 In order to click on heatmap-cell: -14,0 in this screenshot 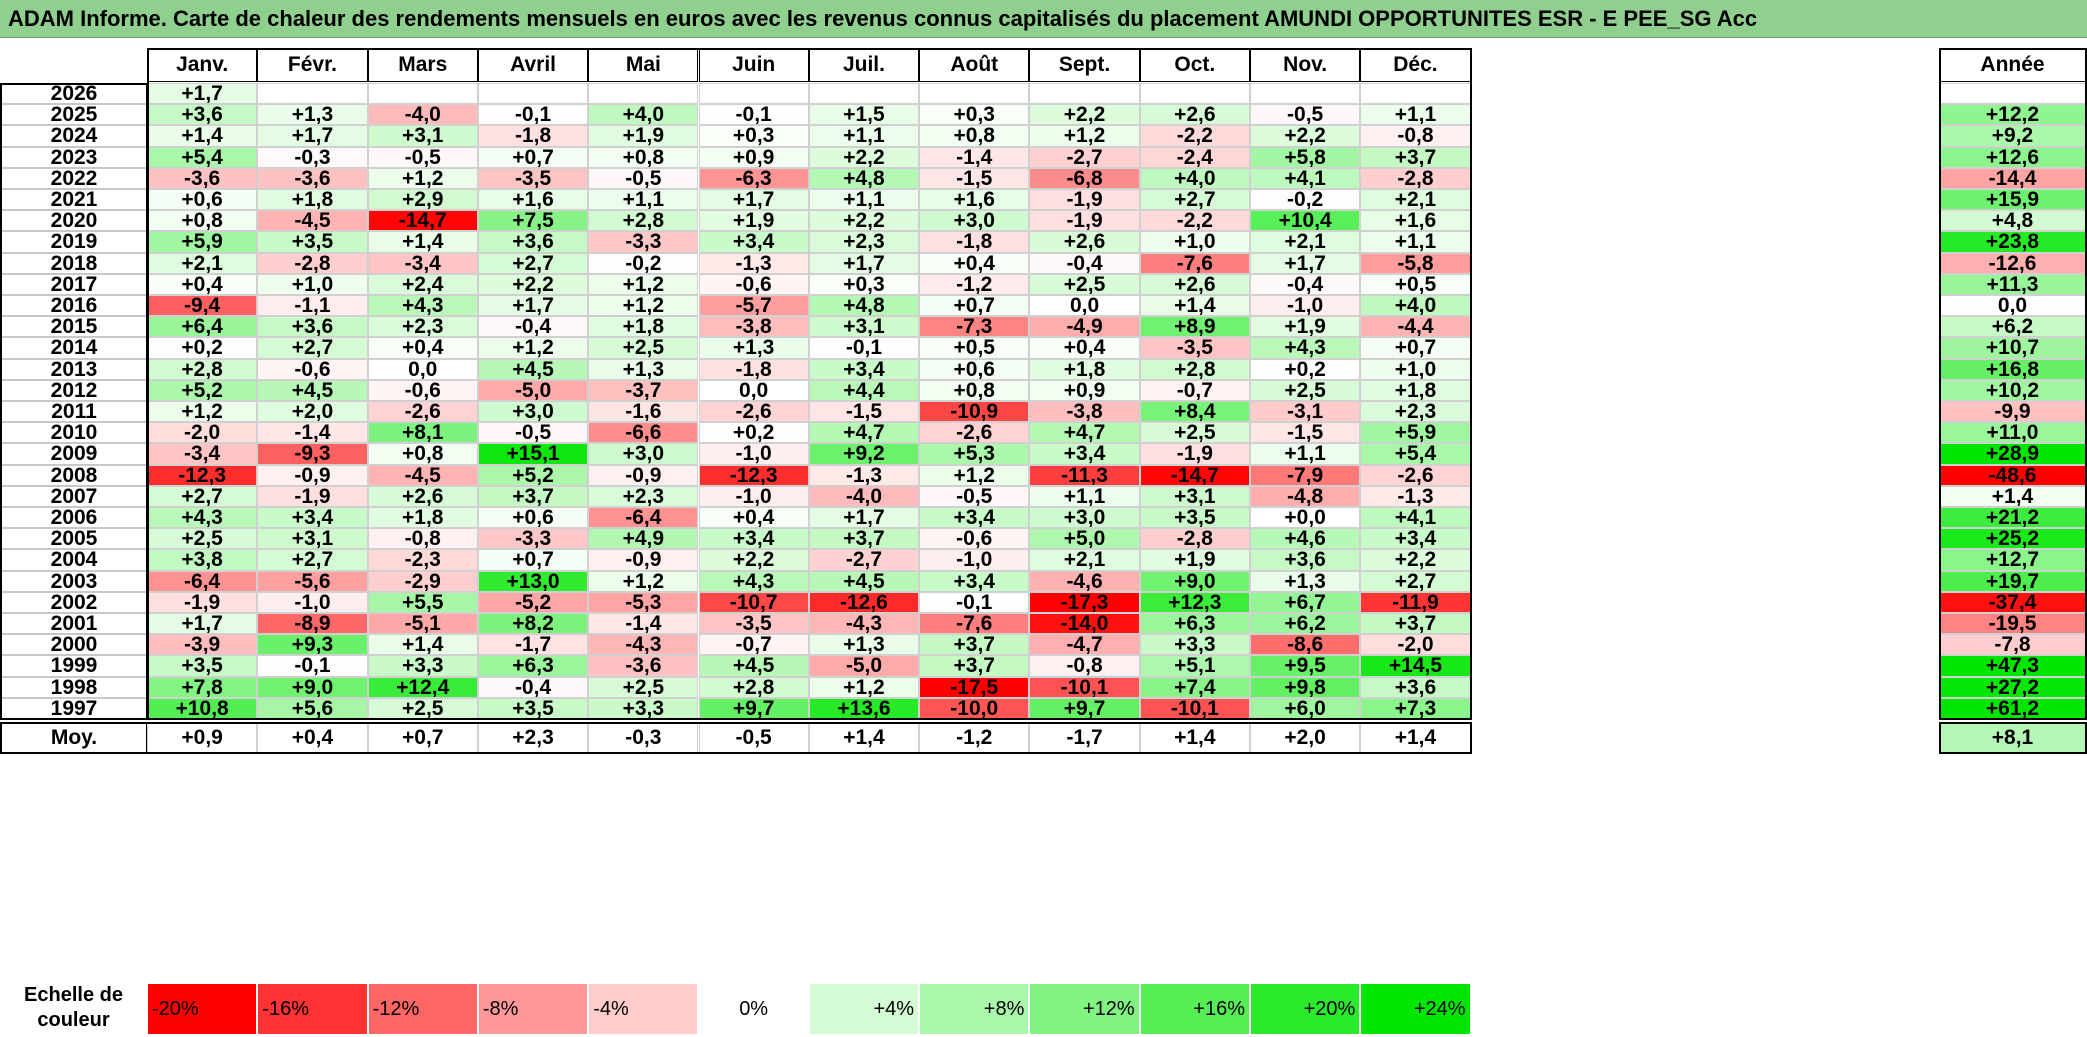, I will do `click(1084, 624)`.